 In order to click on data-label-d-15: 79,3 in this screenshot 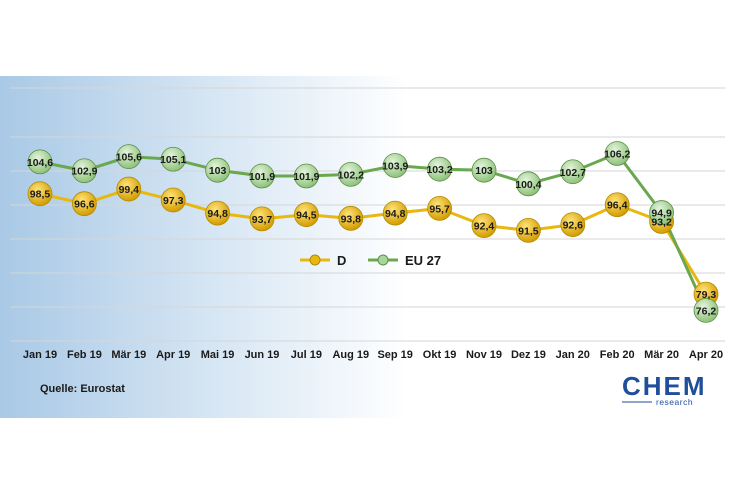, I will do `click(706, 295)`.